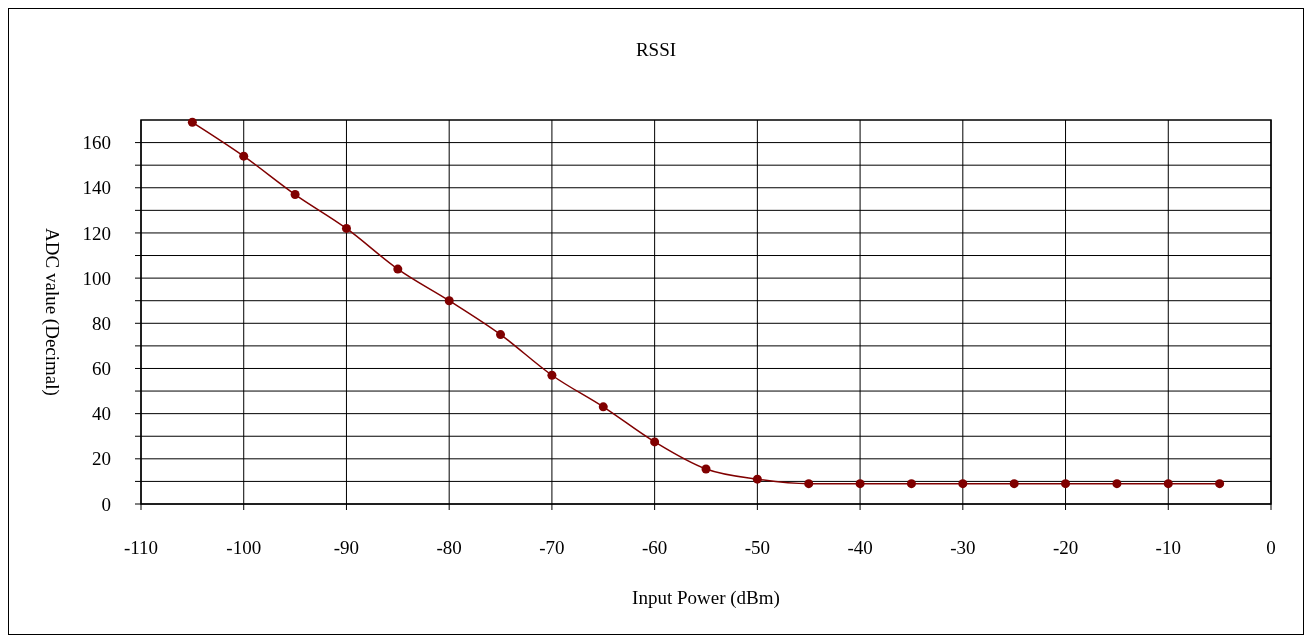 This screenshot has width=1312, height=635. What do you see at coordinates (449, 547) in the screenshot?
I see `x-tick-label: -80` at bounding box center [449, 547].